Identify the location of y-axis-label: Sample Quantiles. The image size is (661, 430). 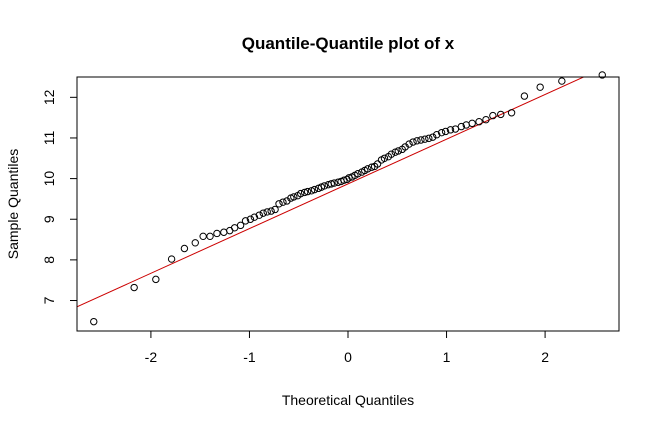
(13, 204).